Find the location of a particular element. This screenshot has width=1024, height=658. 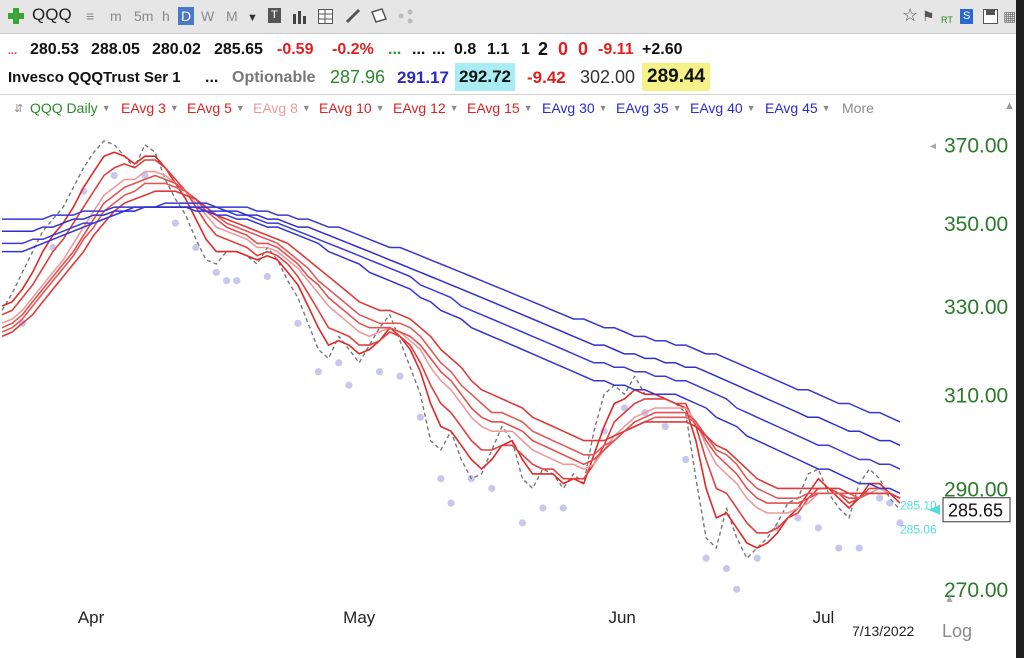

quote-value-3: 1 is located at coordinates (525, 49).